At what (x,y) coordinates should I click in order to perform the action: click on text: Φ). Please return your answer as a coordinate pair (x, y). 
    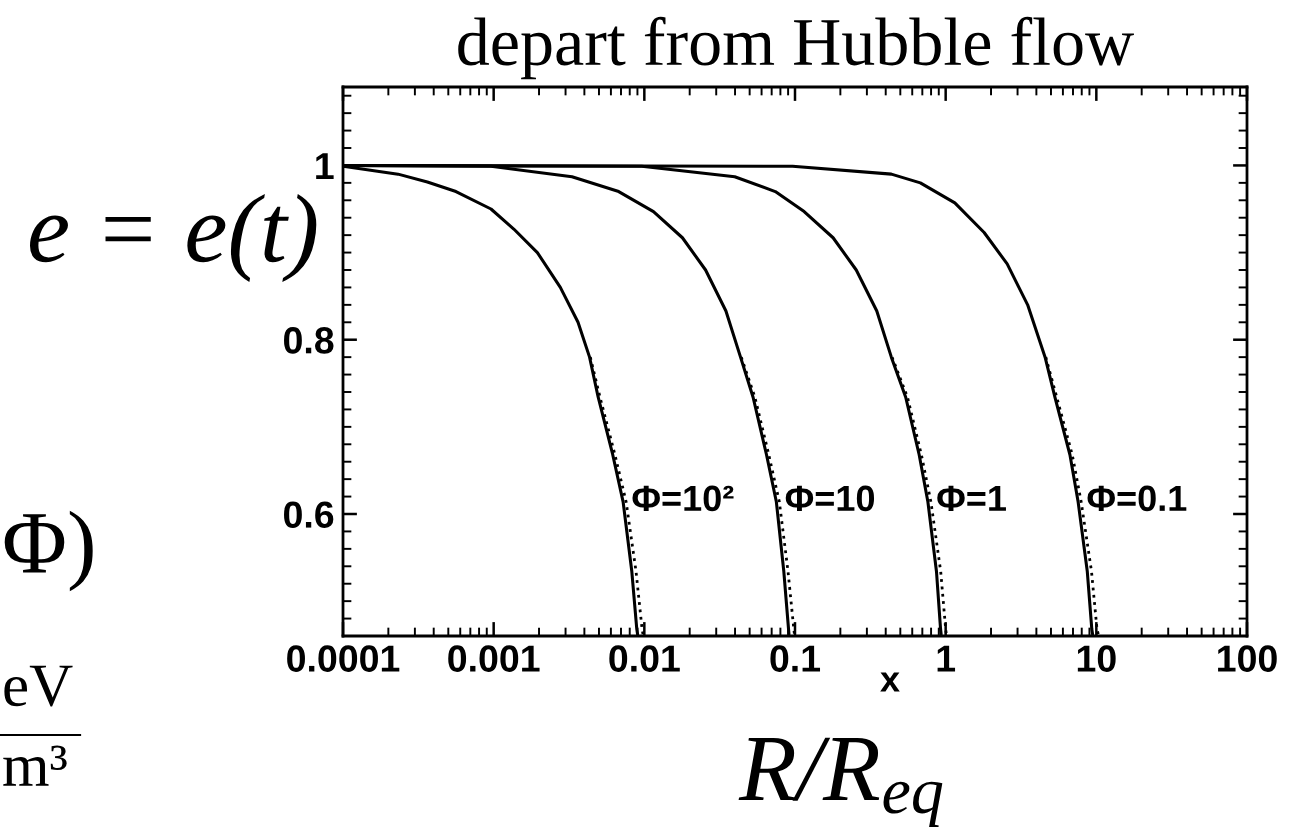
    Looking at the image, I should click on (48, 551).